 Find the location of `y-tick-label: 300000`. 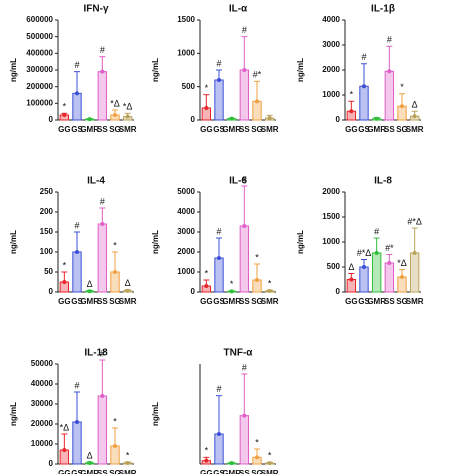

y-tick-label: 300000 is located at coordinates (39, 69).